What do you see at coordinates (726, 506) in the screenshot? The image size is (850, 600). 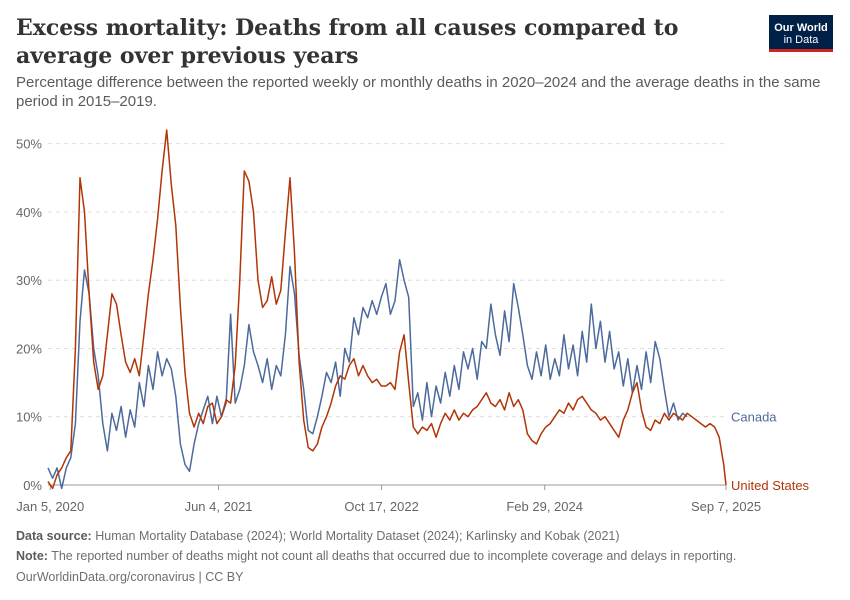 I see `x-tick-label: Sep 7, 2025` at bounding box center [726, 506].